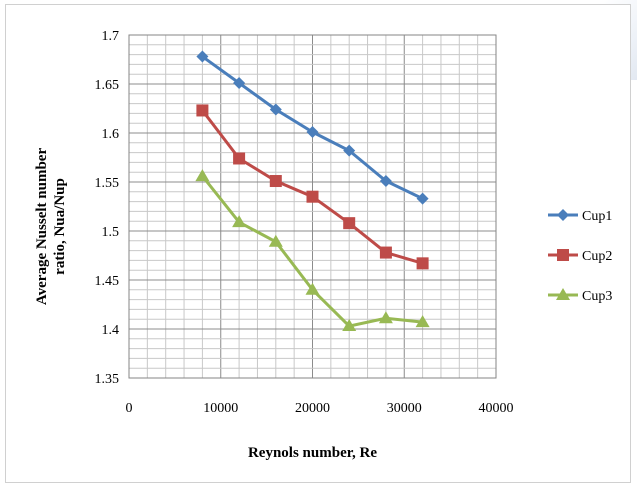 This screenshot has height=489, width=637. What do you see at coordinates (42, 227) in the screenshot?
I see `y-axis-title-line: Average Nusselt number` at bounding box center [42, 227].